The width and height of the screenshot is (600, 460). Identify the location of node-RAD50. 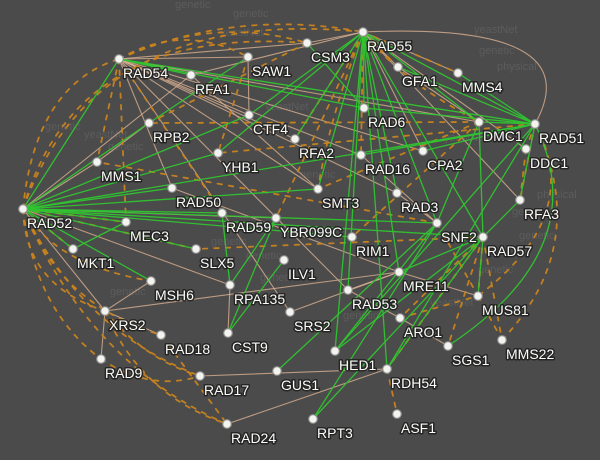
(172, 188).